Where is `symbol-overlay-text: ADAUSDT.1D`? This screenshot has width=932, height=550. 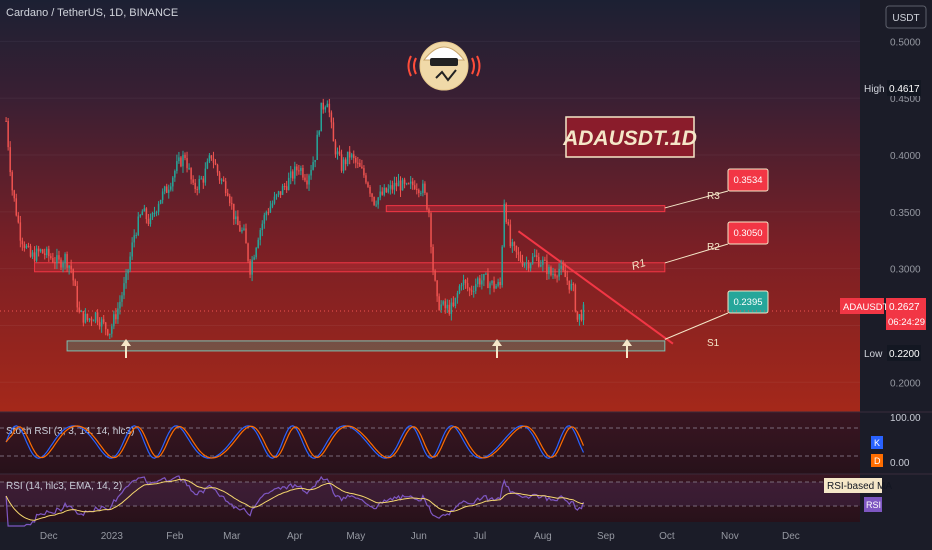
symbol-overlay-text: ADAUSDT.1D is located at coordinates (629, 138).